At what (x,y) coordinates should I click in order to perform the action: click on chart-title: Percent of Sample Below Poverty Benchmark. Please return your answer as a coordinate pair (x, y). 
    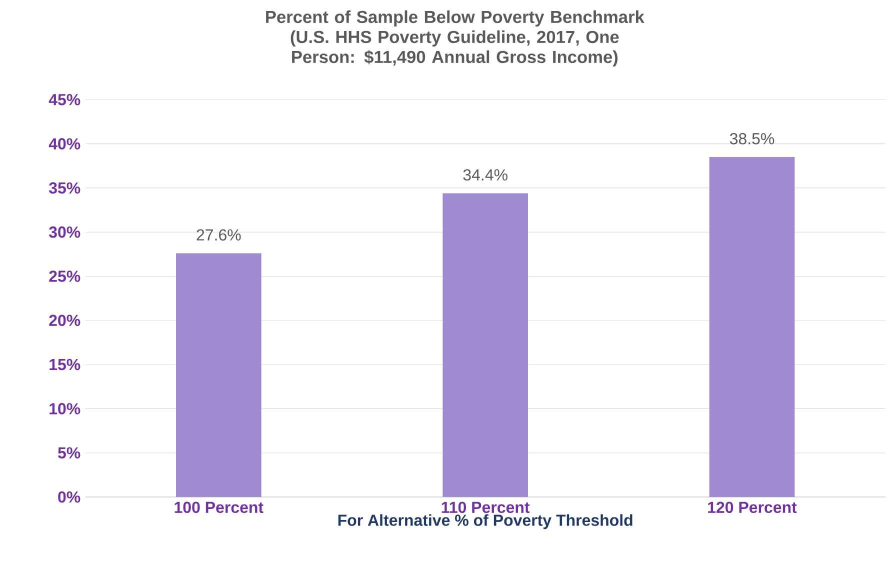
    Looking at the image, I should click on (455, 18).